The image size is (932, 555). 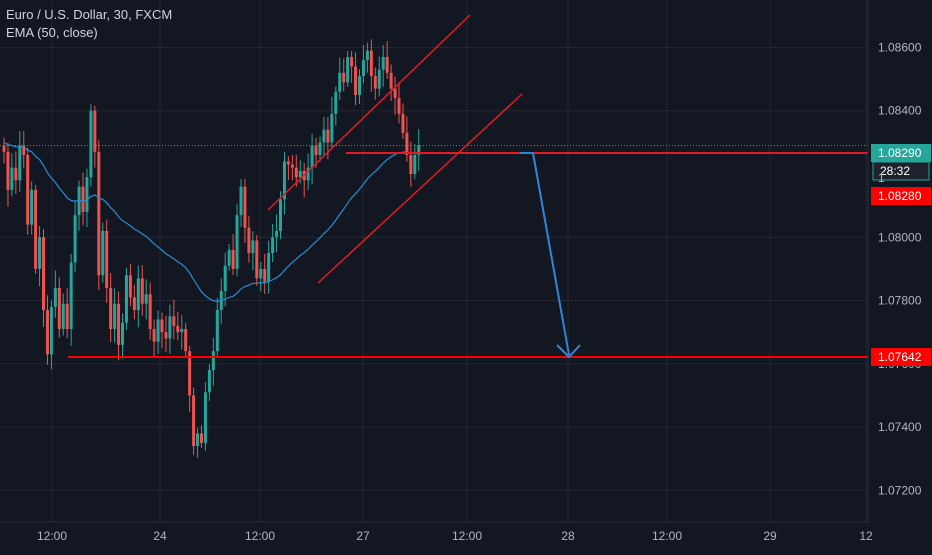 I want to click on projection-arrow, so click(x=545, y=254).